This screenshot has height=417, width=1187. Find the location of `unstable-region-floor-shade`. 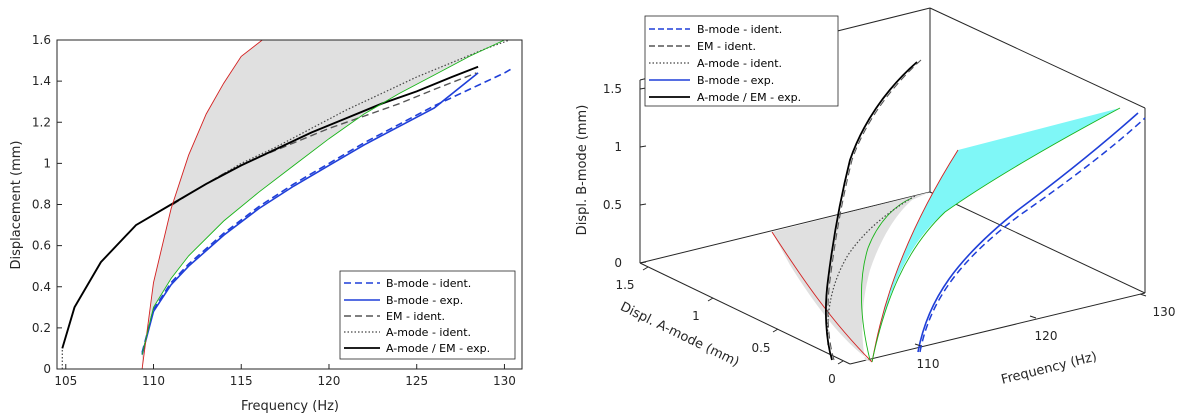

unstable-region-floor-shade is located at coordinates (851, 277).